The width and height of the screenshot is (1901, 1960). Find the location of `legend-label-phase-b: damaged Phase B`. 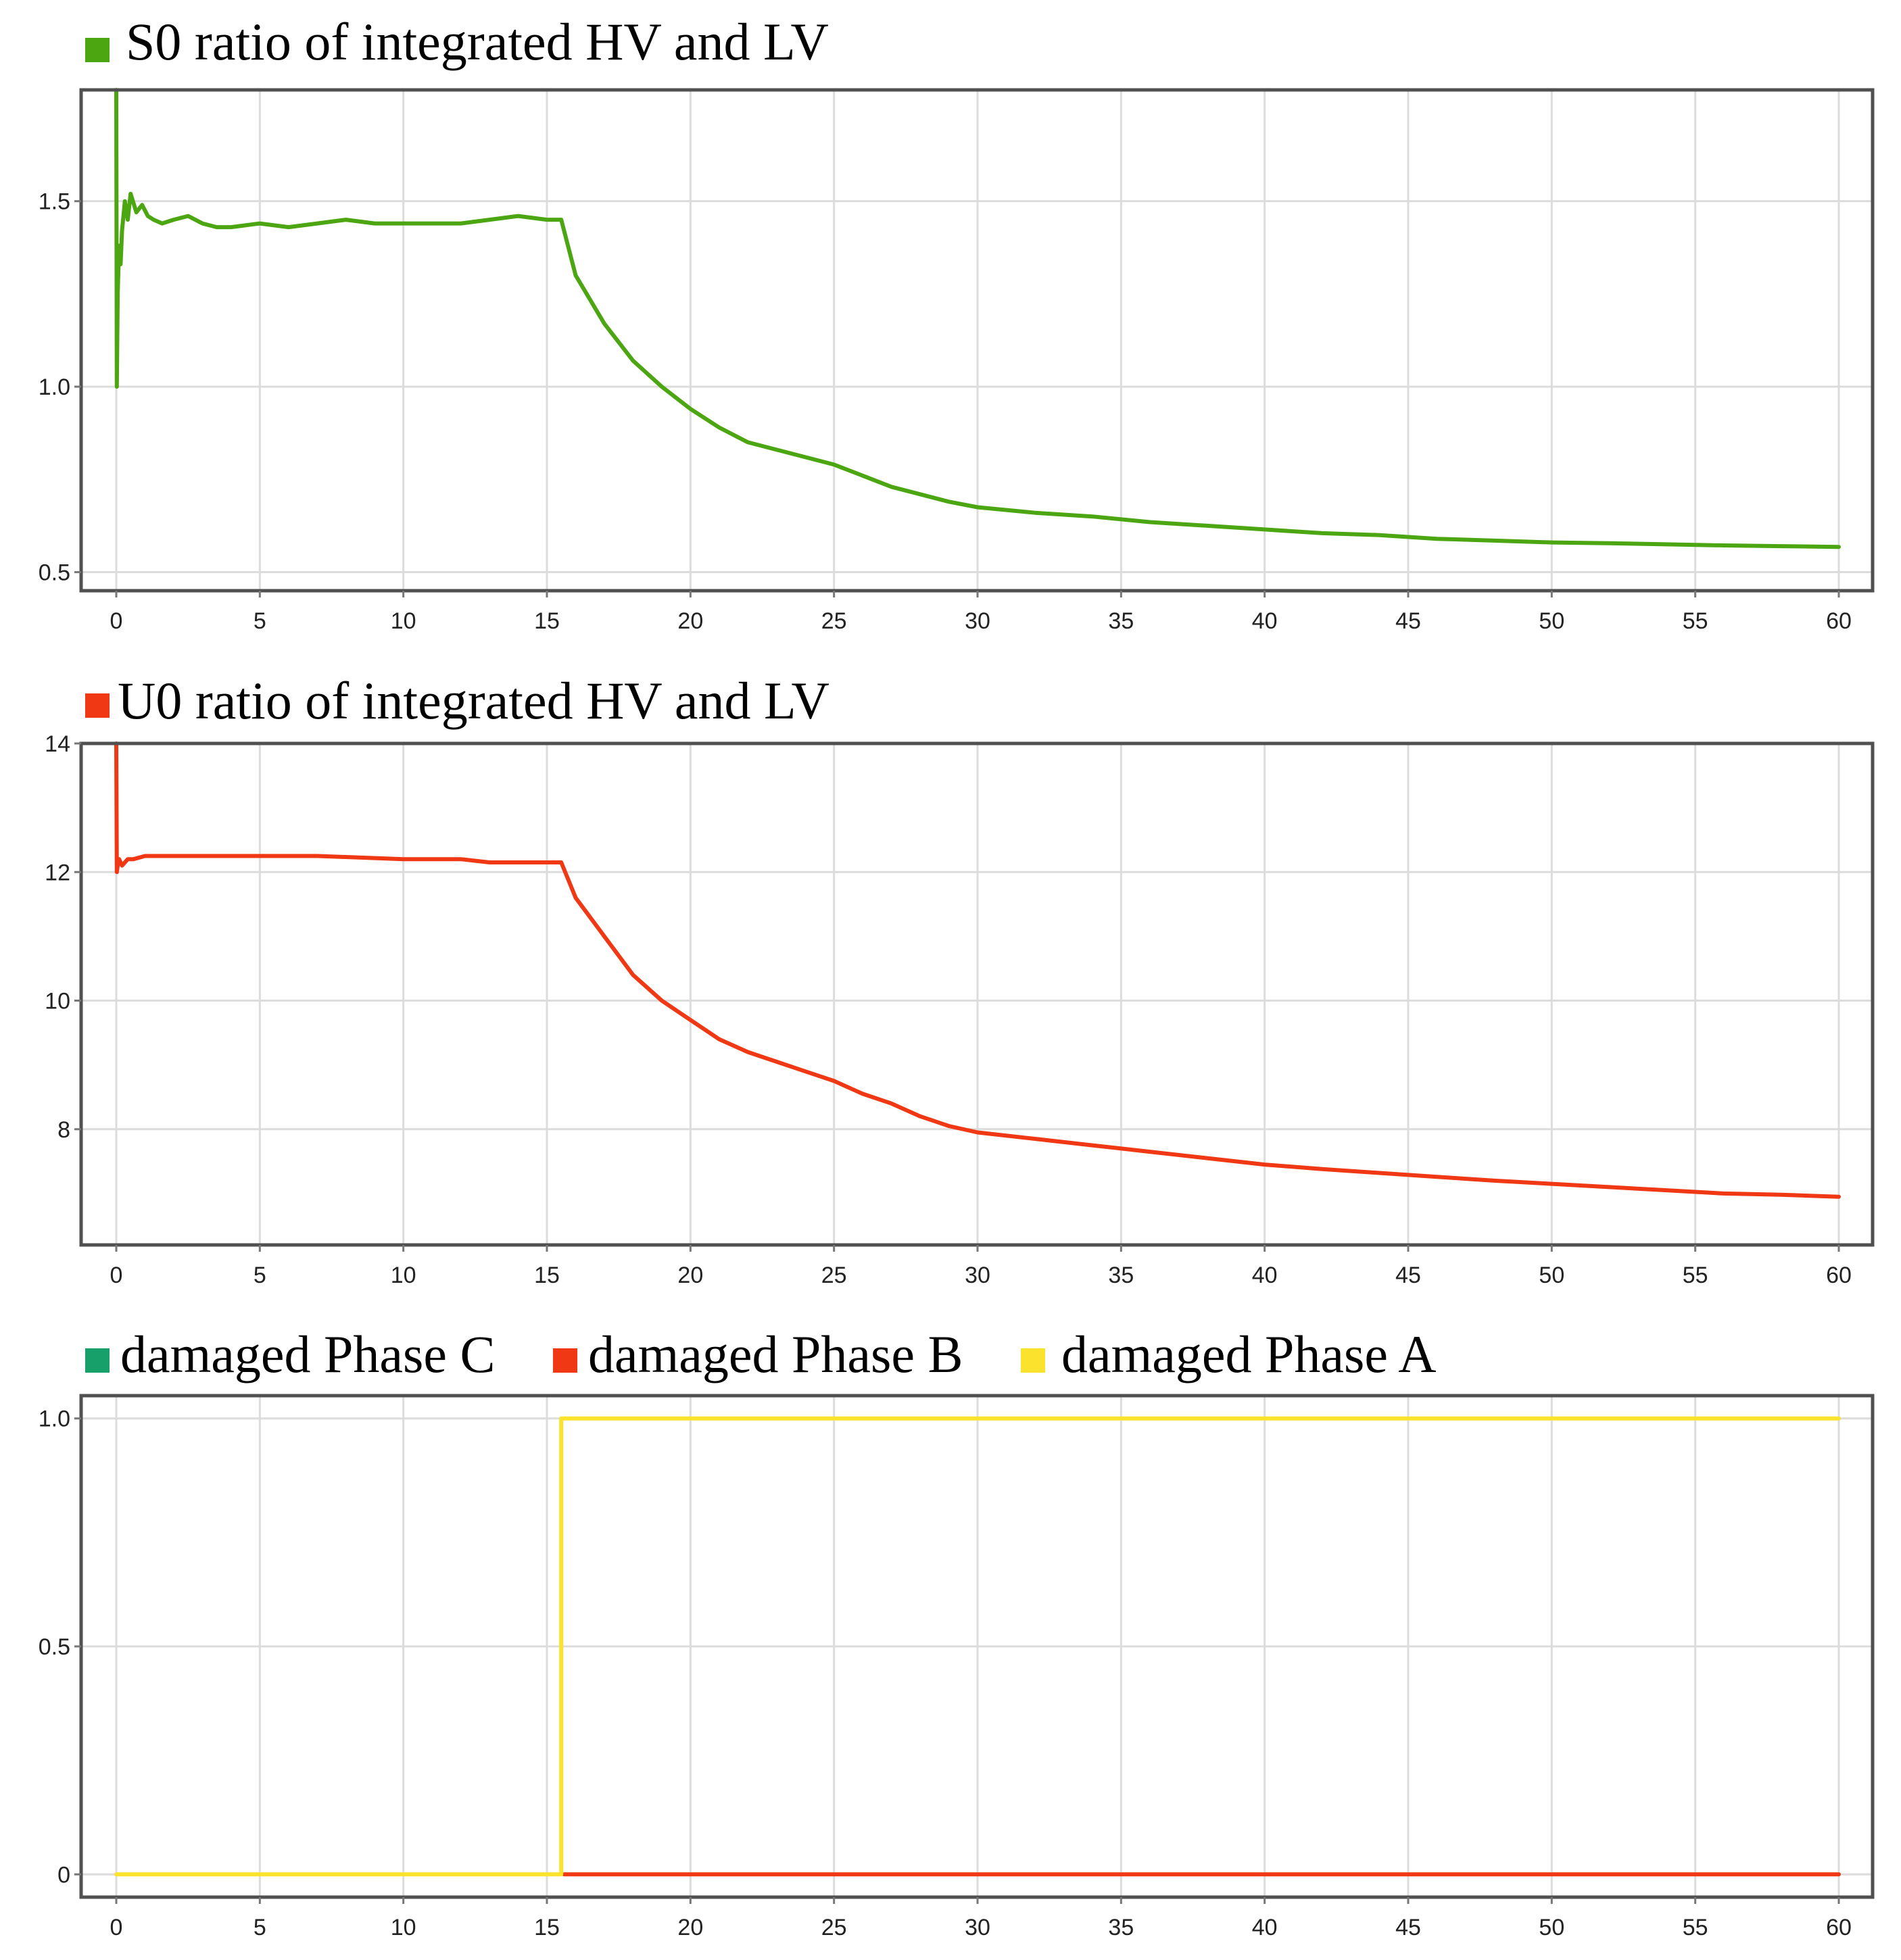

legend-label-phase-b: damaged Phase B is located at coordinates (776, 1354).